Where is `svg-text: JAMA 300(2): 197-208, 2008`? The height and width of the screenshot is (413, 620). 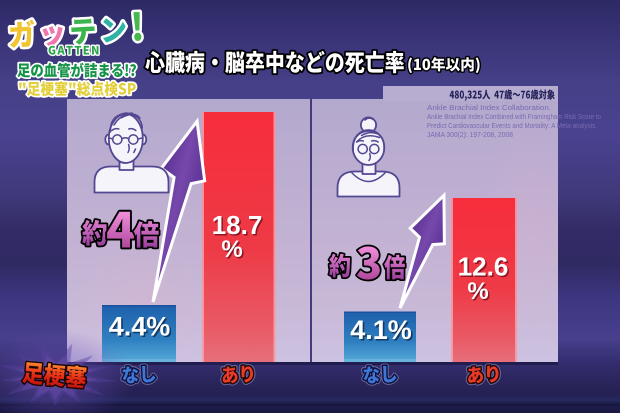 svg-text: JAMA 300(2): 197-208, 2008 is located at coordinates (470, 134).